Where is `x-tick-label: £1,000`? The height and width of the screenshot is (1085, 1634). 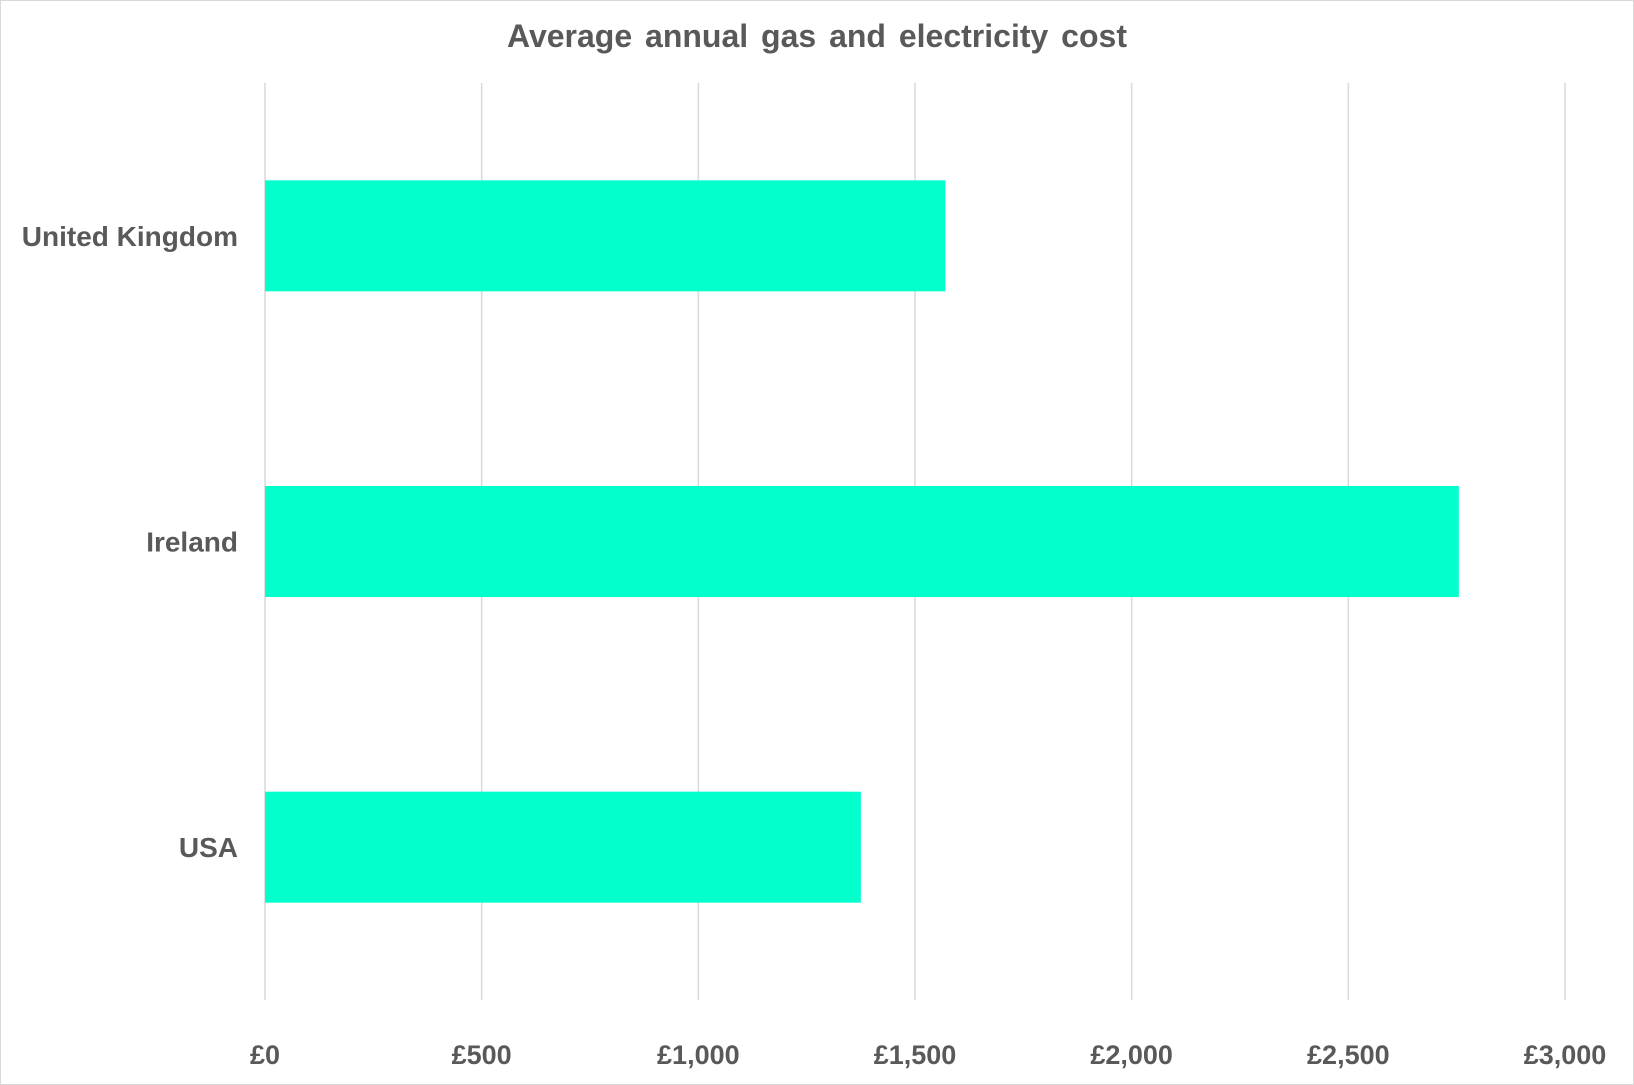 x-tick-label: £1,000 is located at coordinates (698, 1055).